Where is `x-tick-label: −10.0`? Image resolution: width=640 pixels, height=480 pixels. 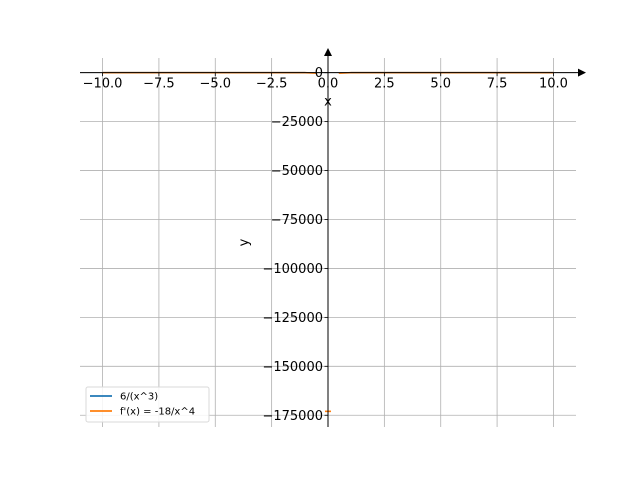 x-tick-label: −10.0 is located at coordinates (103, 84).